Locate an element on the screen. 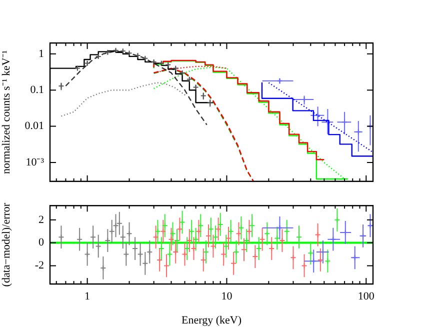 This screenshot has height=327, width=424. x-axis-title: Energy (keV) is located at coordinates (212, 320).